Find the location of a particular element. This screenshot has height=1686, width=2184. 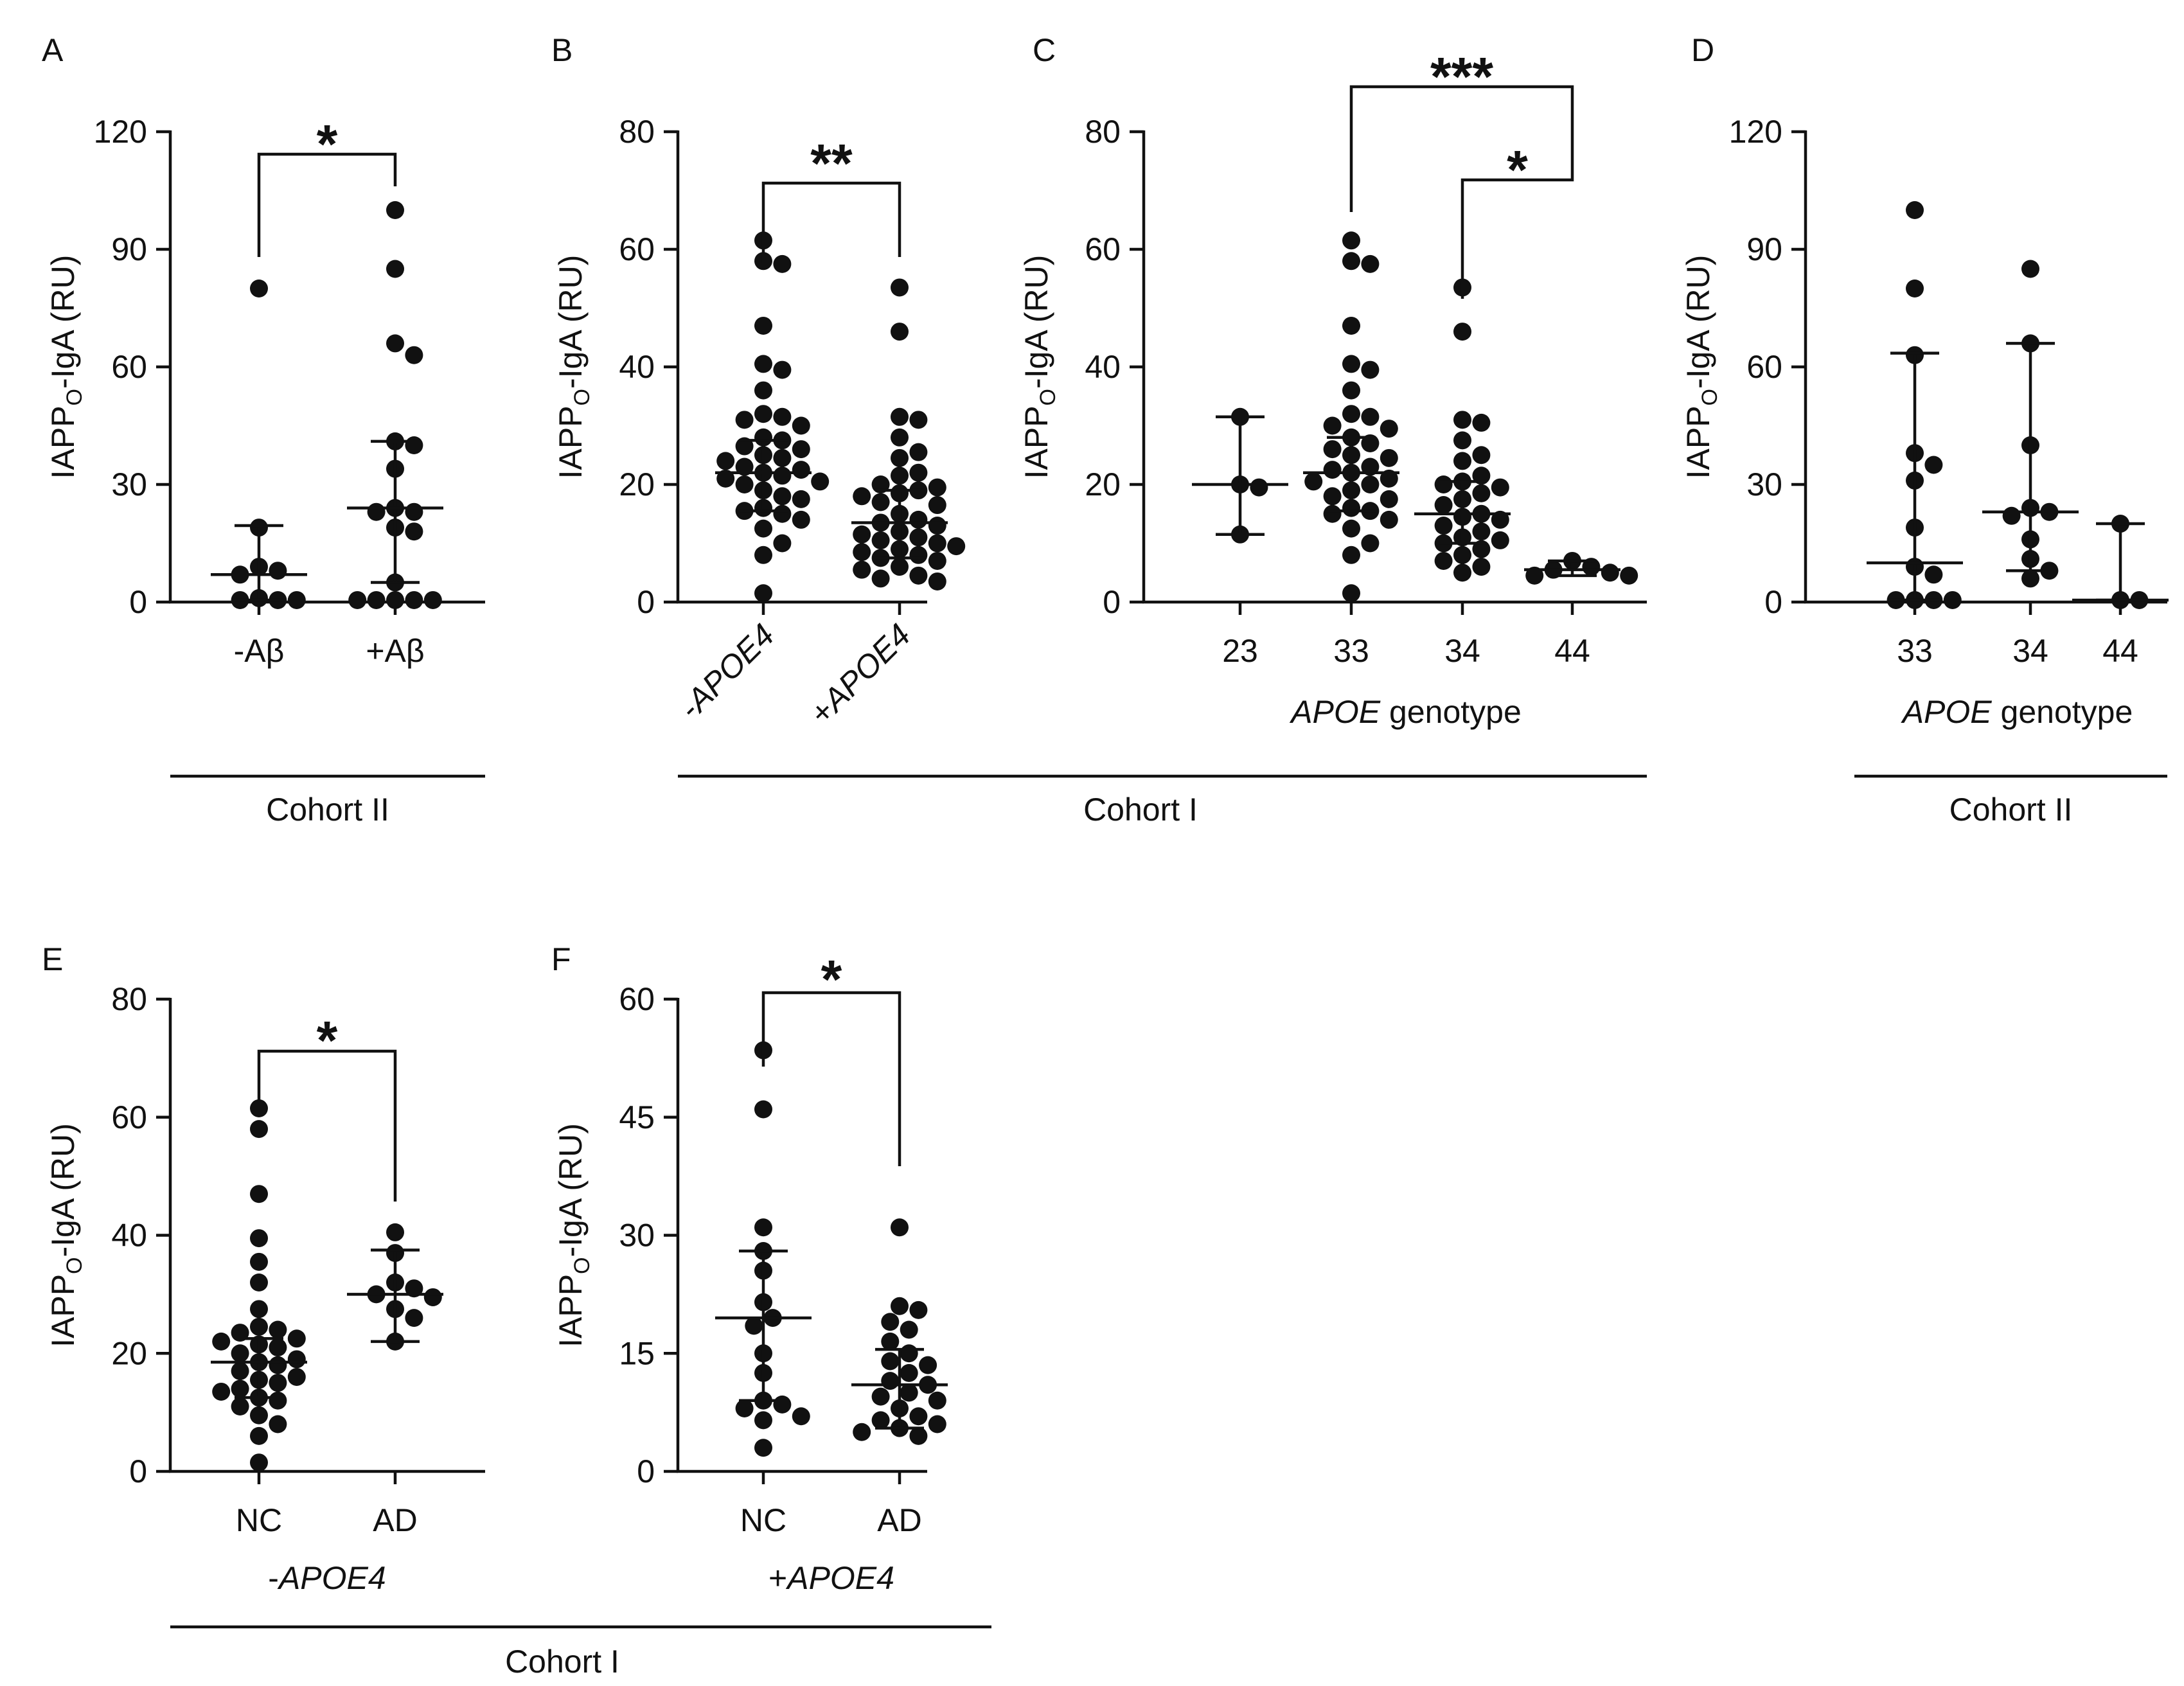

x-category-label: -Aβ is located at coordinates (259, 651).